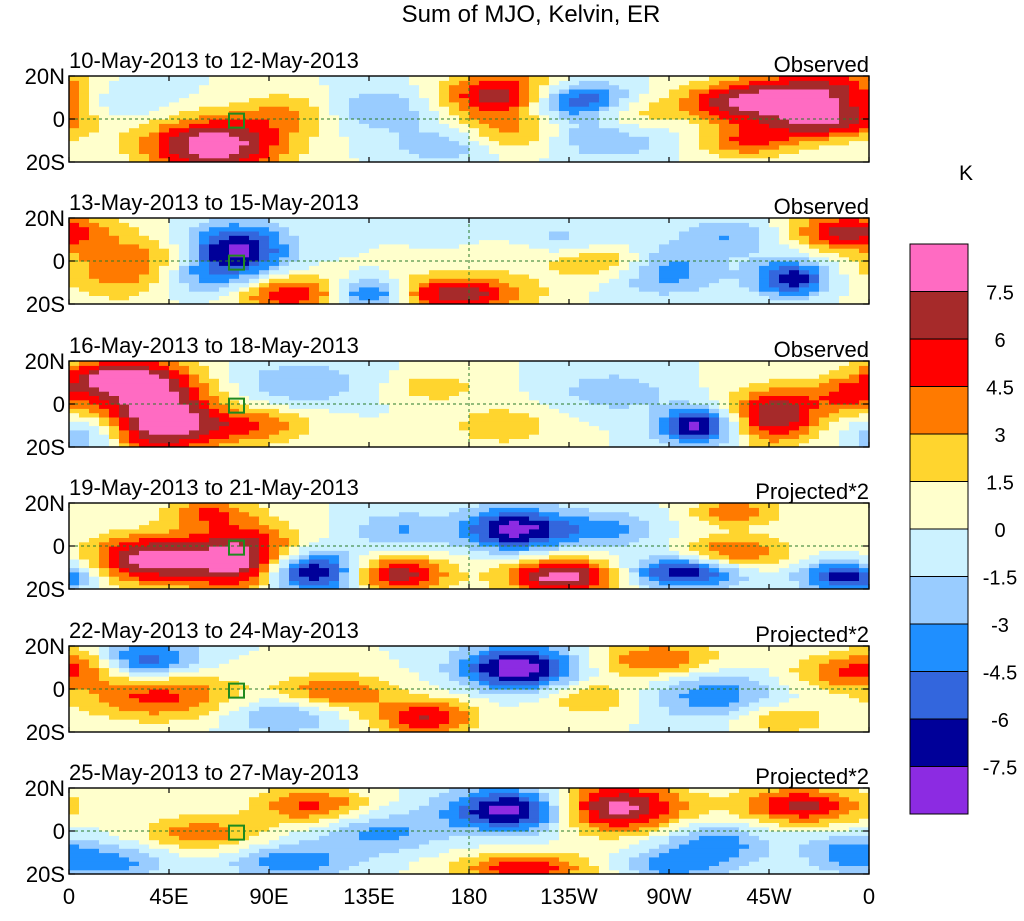 Image resolution: width=1024 pixels, height=921 pixels. What do you see at coordinates (45, 304) in the screenshot?
I see `y-tick-label: 20S` at bounding box center [45, 304].